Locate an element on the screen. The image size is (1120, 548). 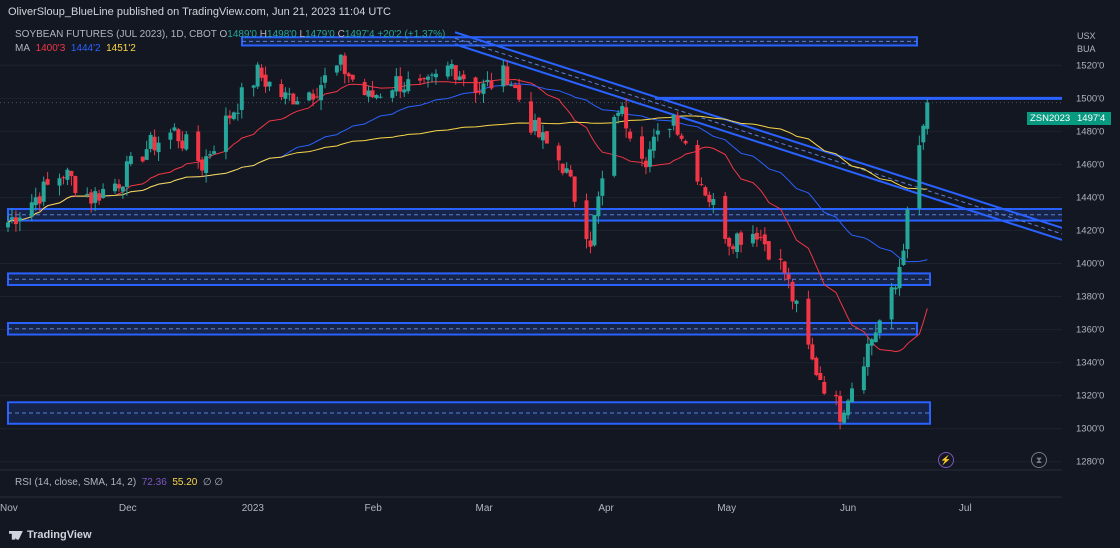
price-tick-label: 1380'0 is located at coordinates (1090, 297).